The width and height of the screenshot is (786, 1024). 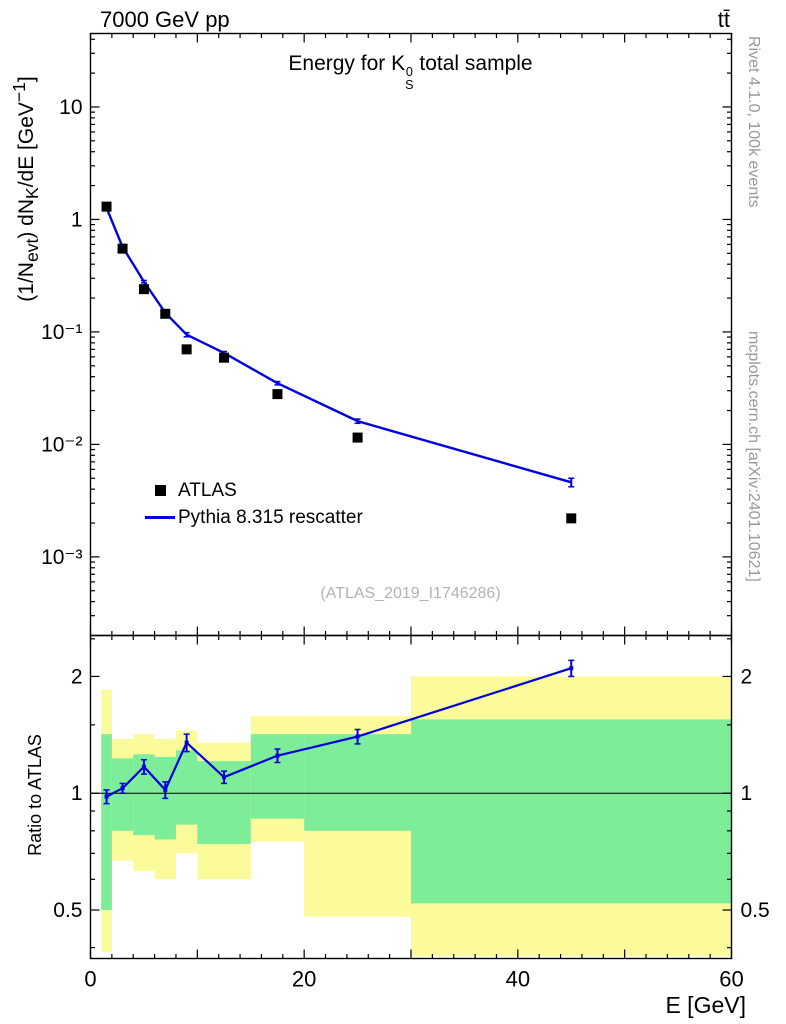 I want to click on svg-text: 10⁻¹, so click(x=61, y=332).